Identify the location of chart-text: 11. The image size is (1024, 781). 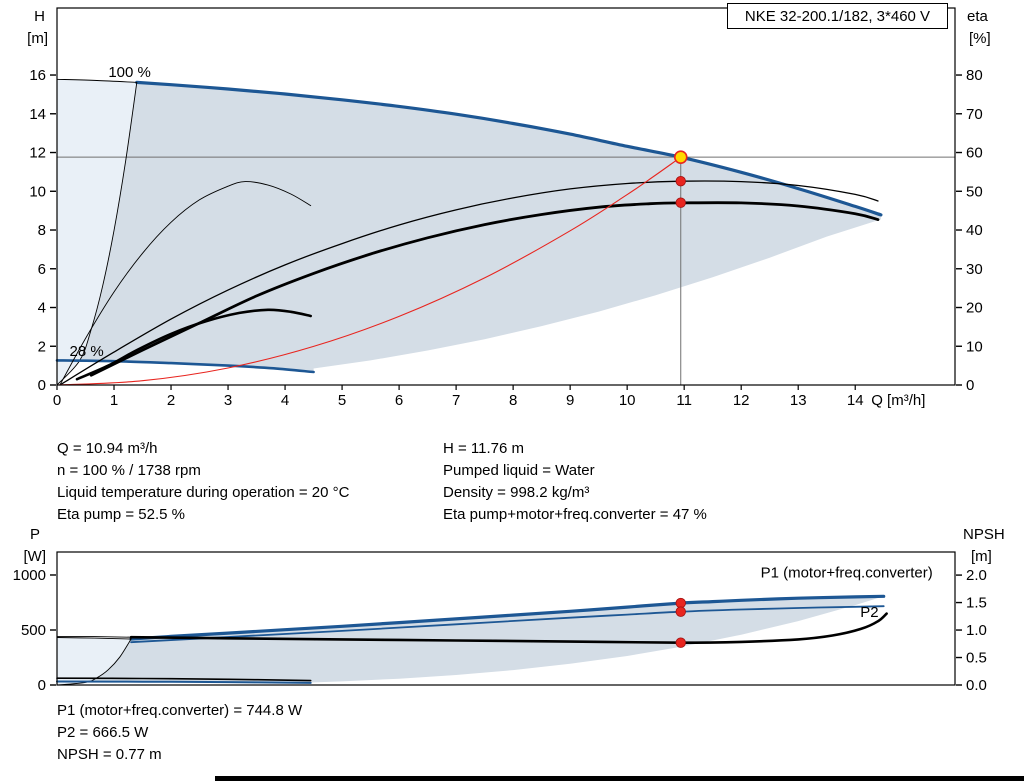
(684, 400).